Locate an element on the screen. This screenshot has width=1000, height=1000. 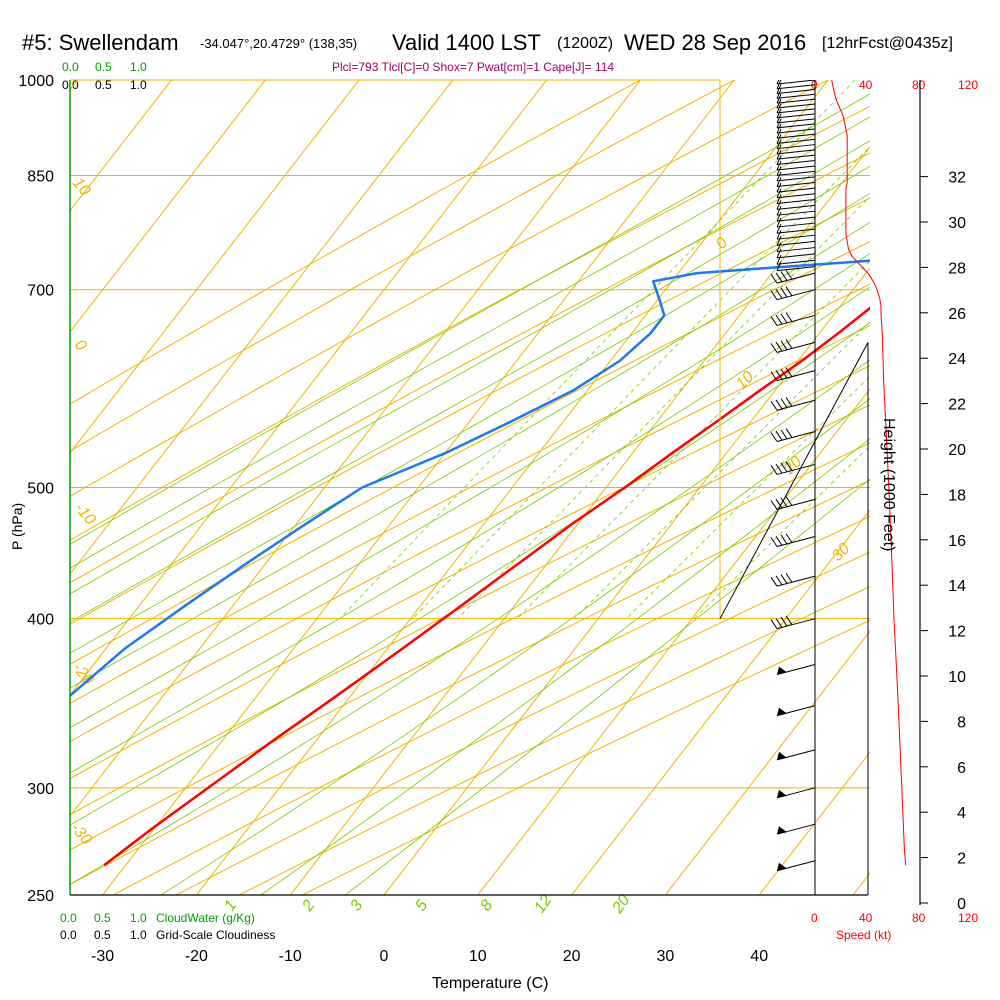
height-tick-label: 20 is located at coordinates (957, 450).